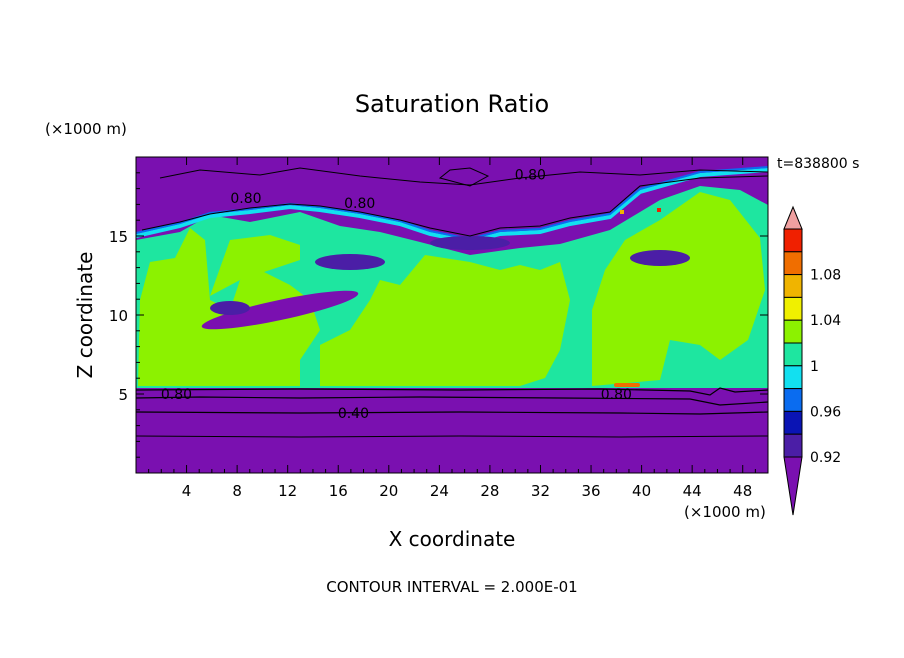 Image resolution: width=904 pixels, height=658 pixels. I want to click on colorbar-label: 0.92, so click(825, 458).